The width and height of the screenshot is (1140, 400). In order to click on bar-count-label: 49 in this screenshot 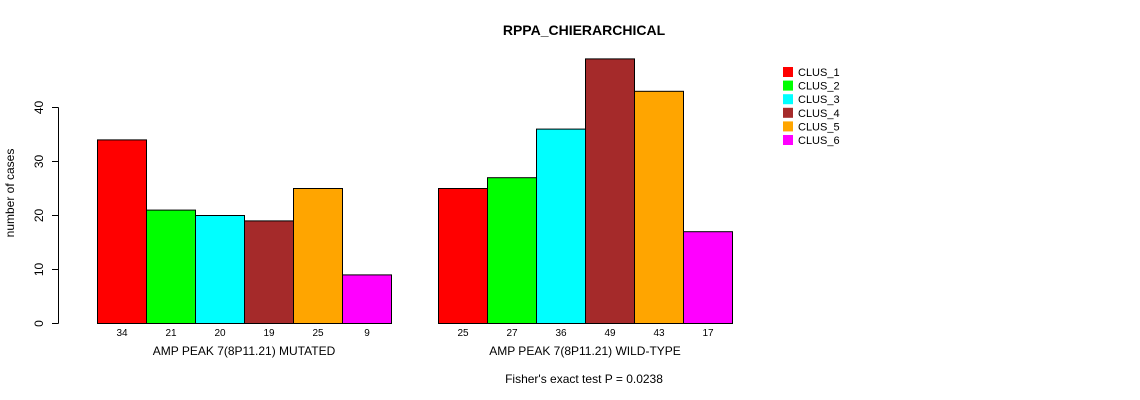, I will do `click(610, 333)`.